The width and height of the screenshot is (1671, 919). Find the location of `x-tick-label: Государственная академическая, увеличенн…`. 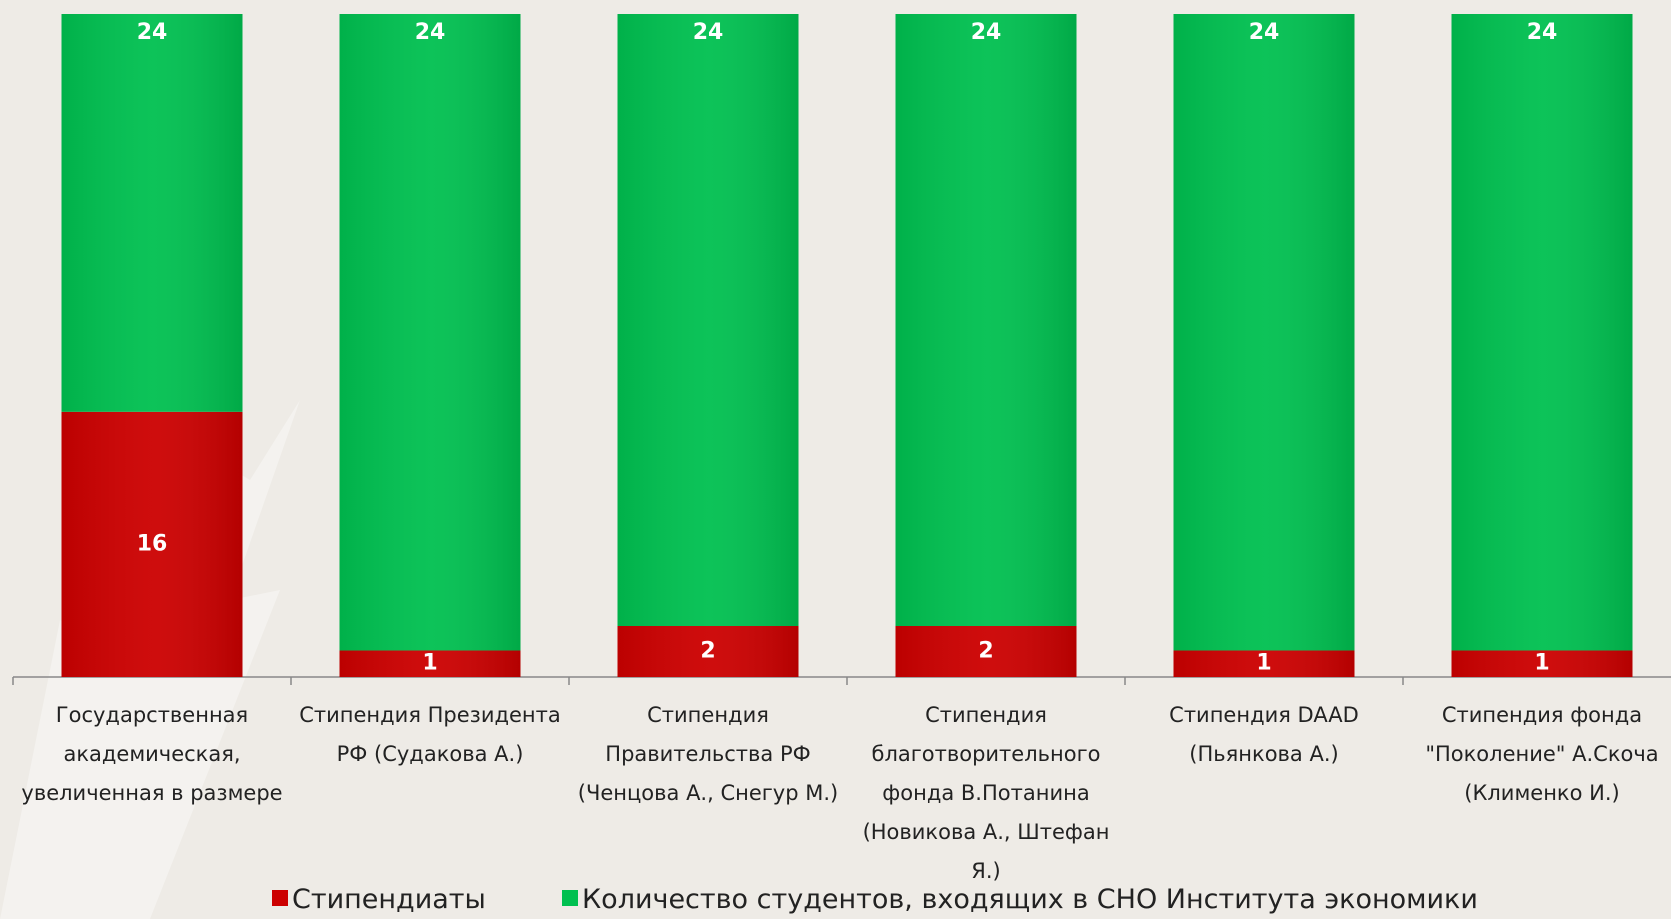

x-tick-label: Государственная академическая, увеличенн… is located at coordinates (152, 754).